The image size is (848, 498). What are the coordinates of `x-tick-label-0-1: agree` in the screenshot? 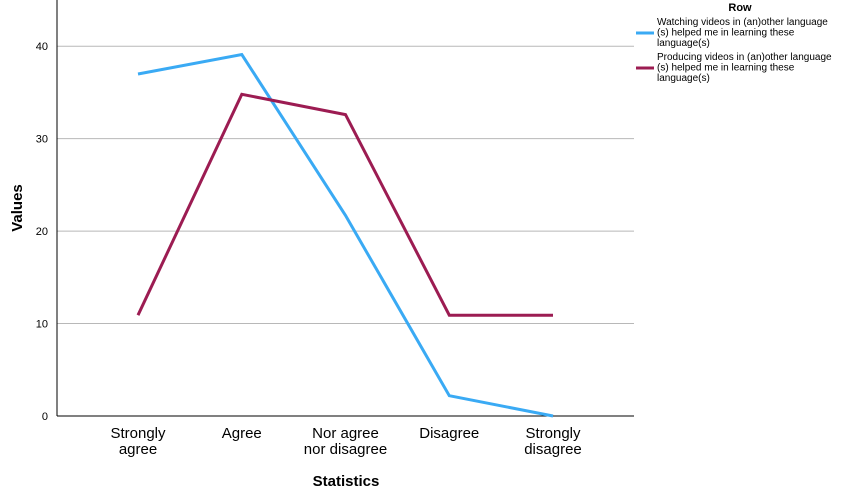 It's located at (138, 449).